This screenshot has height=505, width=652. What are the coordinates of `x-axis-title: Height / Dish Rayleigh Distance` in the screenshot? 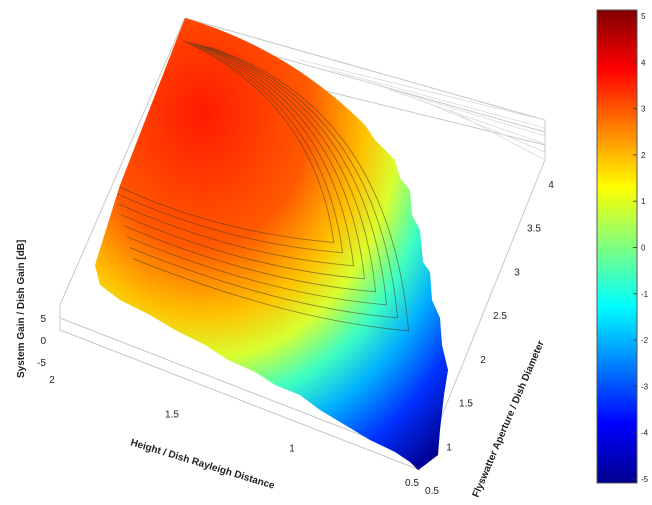 It's located at (202, 464).